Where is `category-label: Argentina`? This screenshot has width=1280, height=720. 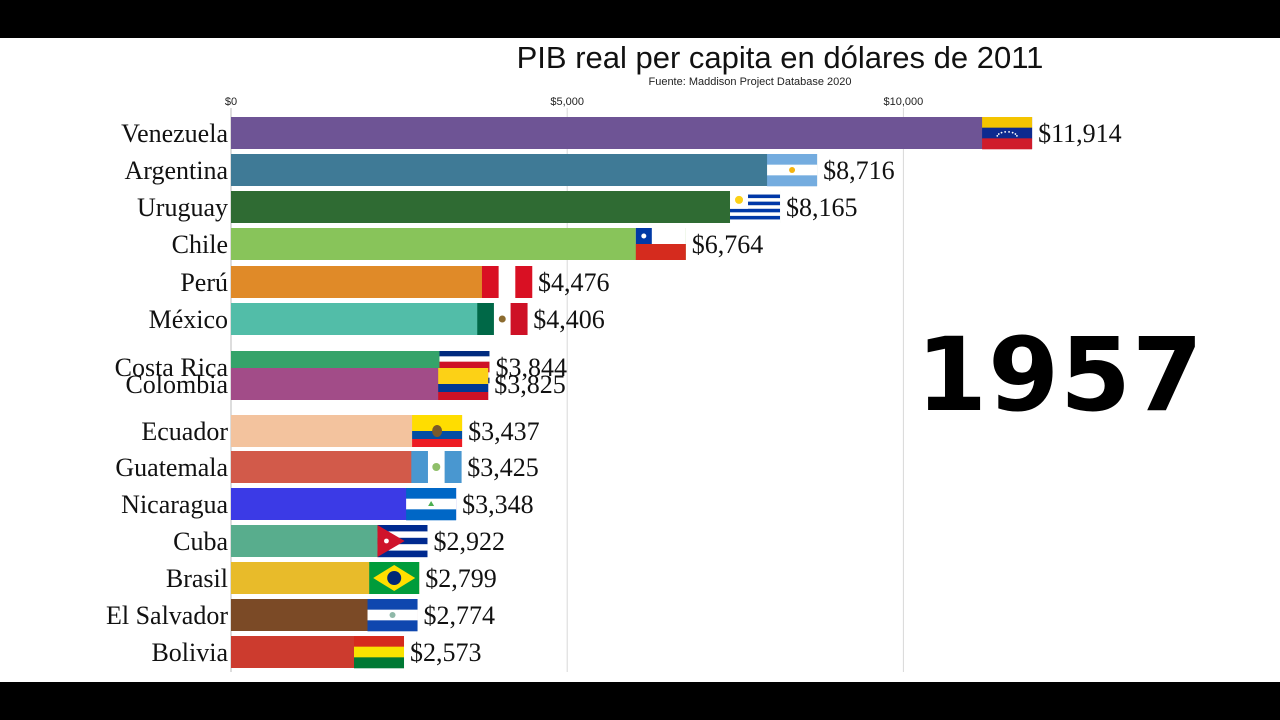 category-label: Argentina is located at coordinates (177, 170).